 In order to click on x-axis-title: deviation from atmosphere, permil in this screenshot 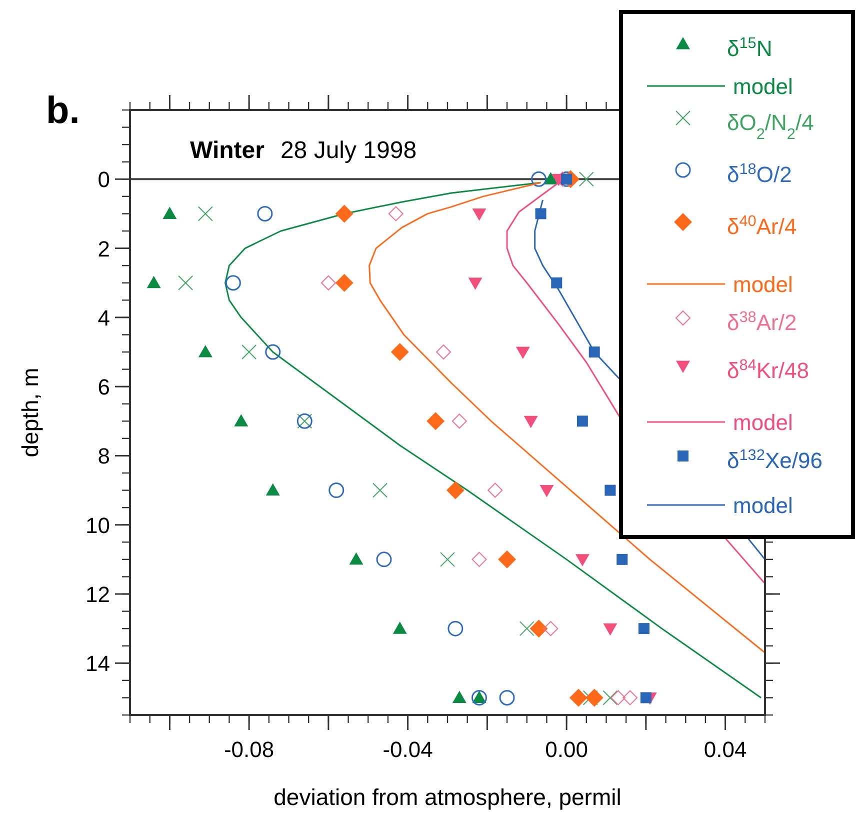, I will do `click(448, 797)`.